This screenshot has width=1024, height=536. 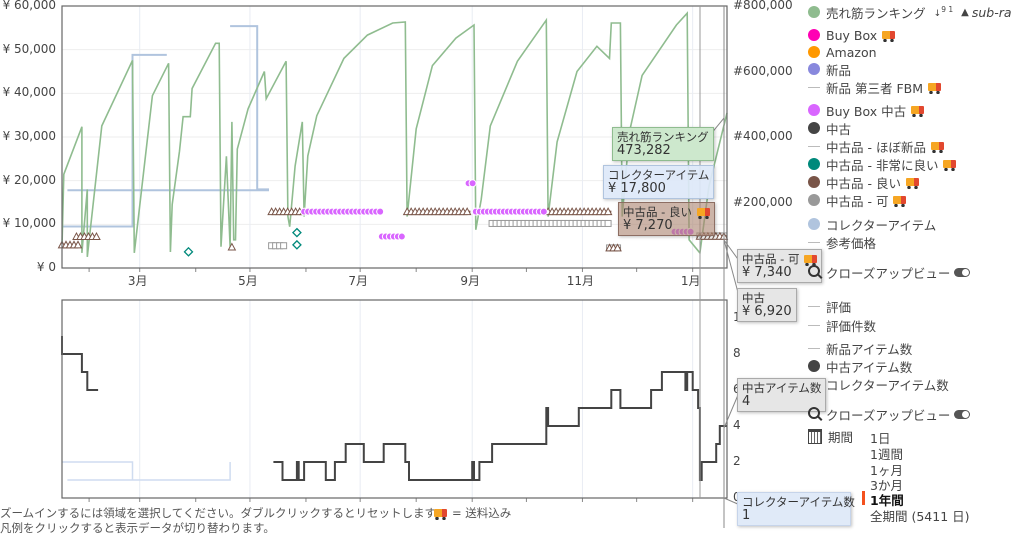 What do you see at coordinates (991, 12) in the screenshot?
I see `sub-rank-link: sub-ra` at bounding box center [991, 12].